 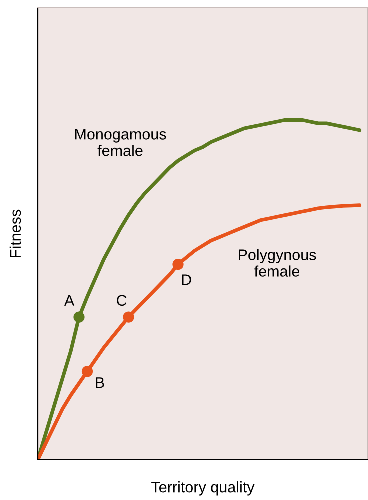 I want to click on series-label: Monogamous female, so click(x=120, y=142).